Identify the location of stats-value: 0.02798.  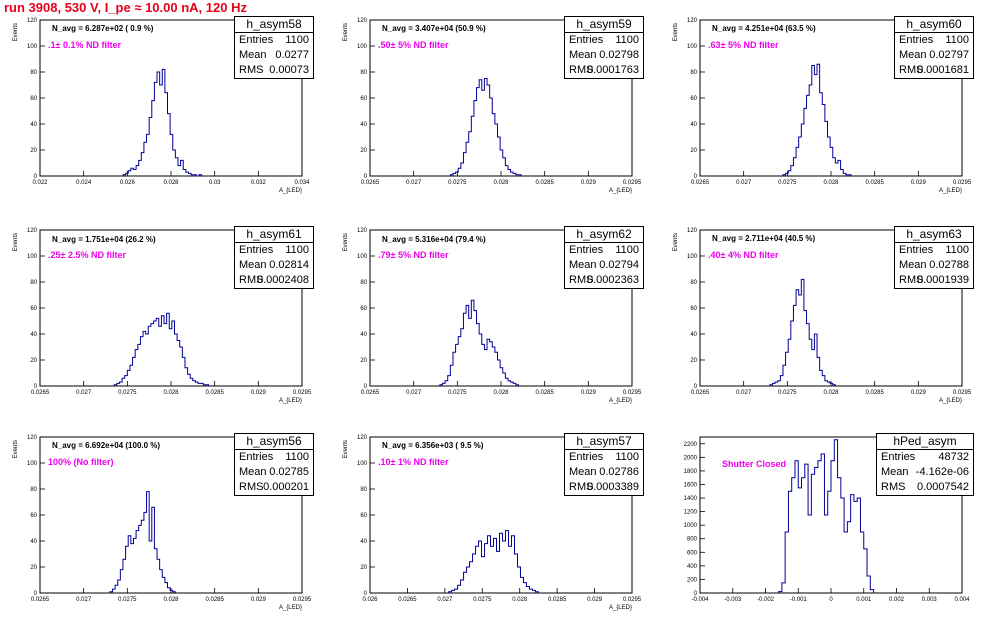
(619, 55).